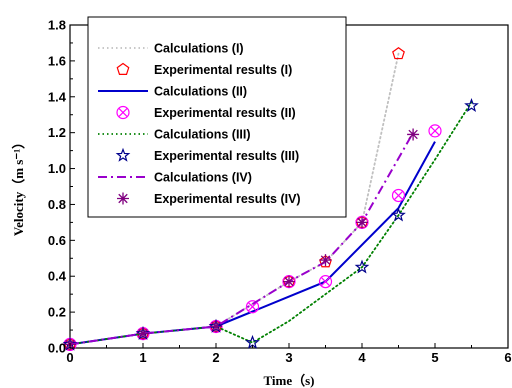 This screenshot has height=388, width=512. I want to click on x-tick-label: 5, so click(434, 357).